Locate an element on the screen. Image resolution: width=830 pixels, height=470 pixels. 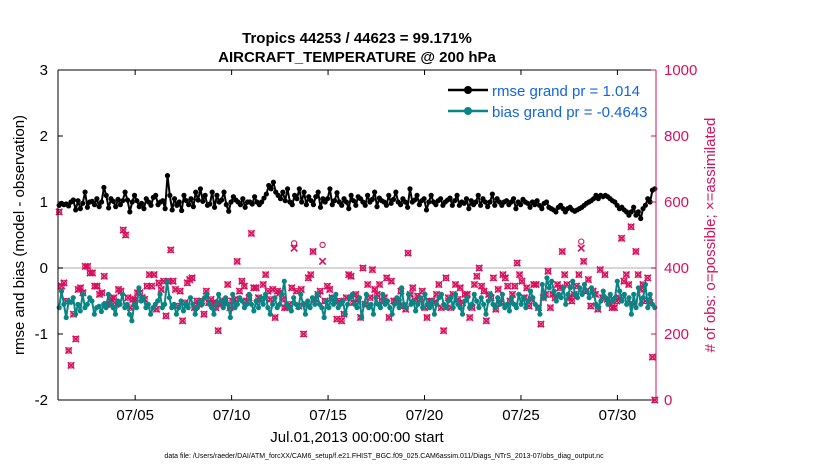
left-y-tick-label: -1 is located at coordinates (41, 334).